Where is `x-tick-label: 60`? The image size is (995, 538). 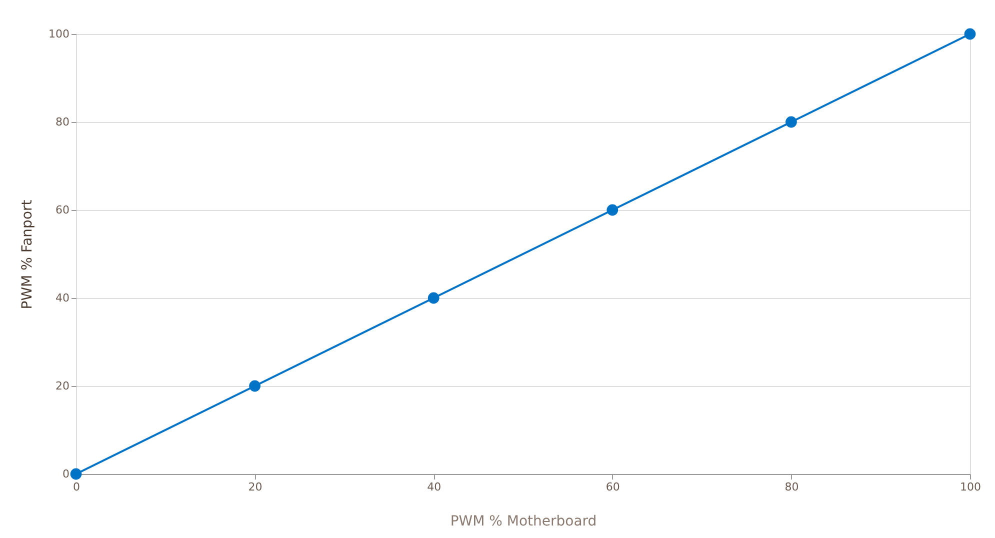 x-tick-label: 60 is located at coordinates (613, 487).